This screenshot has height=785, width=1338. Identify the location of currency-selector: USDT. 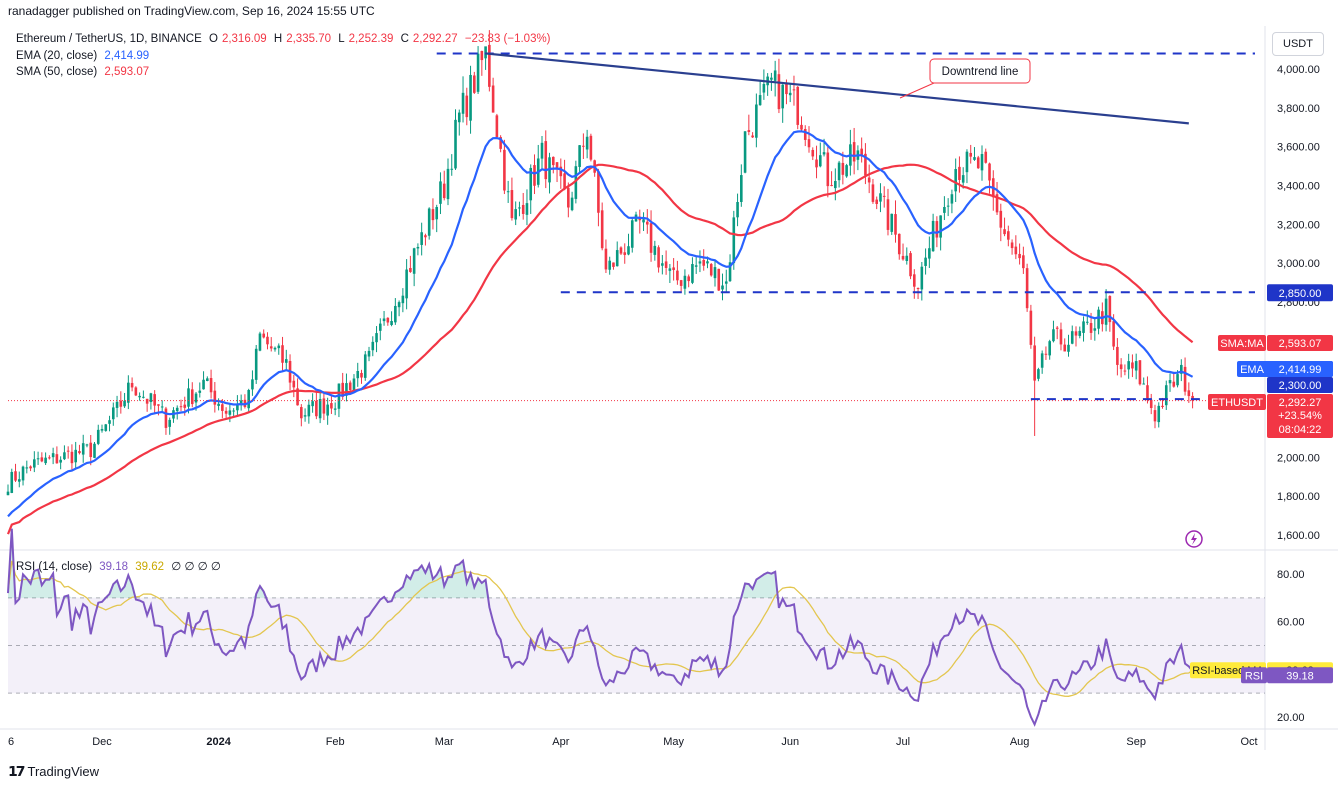
(1298, 44).